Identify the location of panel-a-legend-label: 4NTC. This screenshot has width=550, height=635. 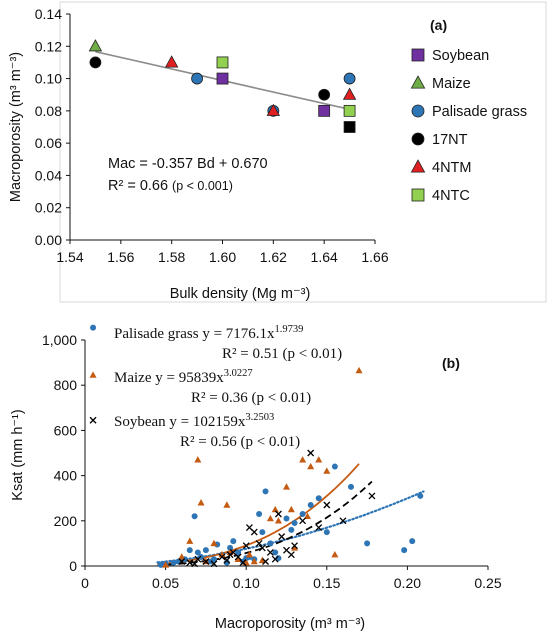
(451, 196).